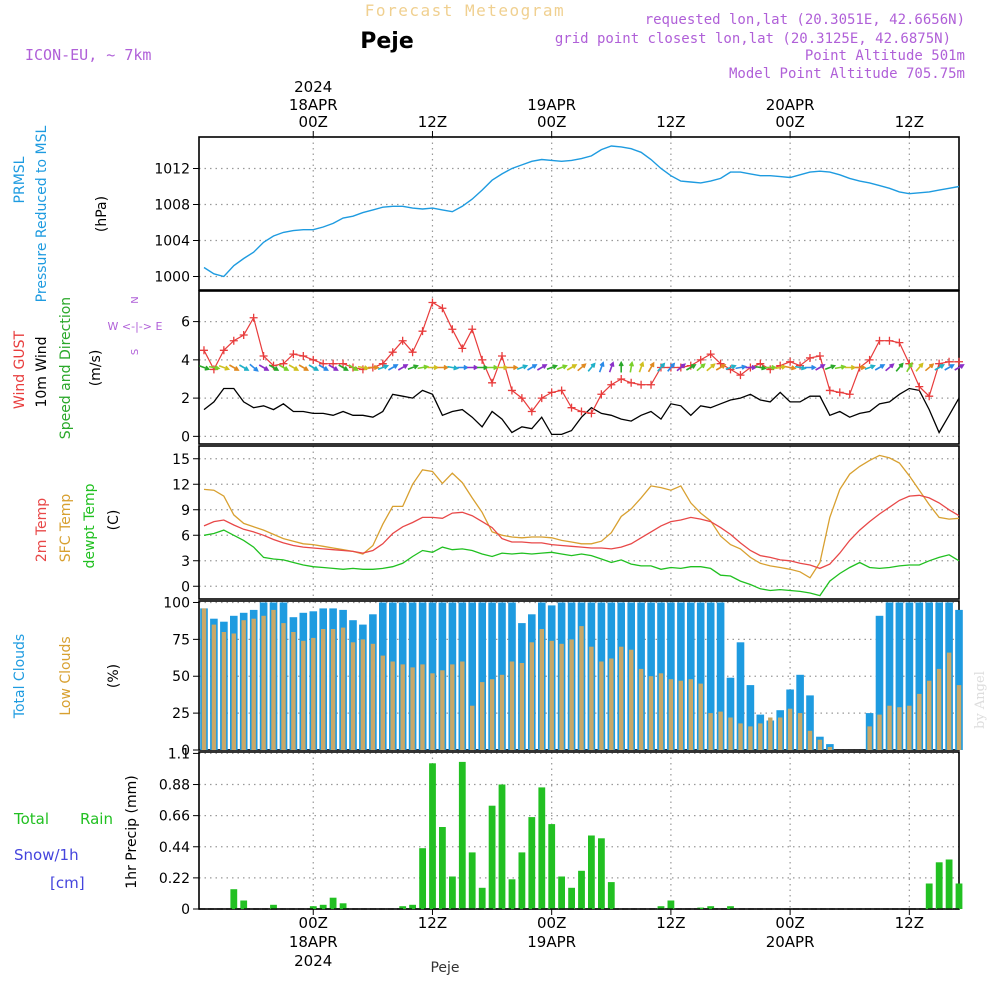 This screenshot has height=1000, width=1000. What do you see at coordinates (114, 520) in the screenshot?
I see `temp-unit: (C)` at bounding box center [114, 520].